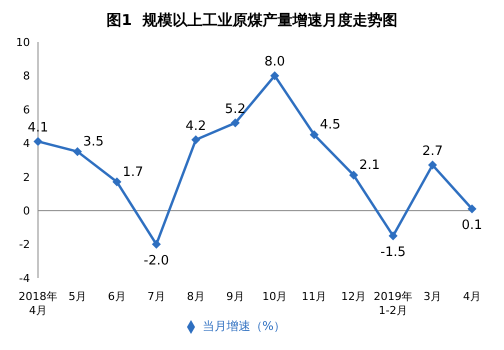 The height and width of the screenshot is (350, 504). Describe the element at coordinates (235, 109) in the screenshot. I see `data-label: 5.2` at that location.